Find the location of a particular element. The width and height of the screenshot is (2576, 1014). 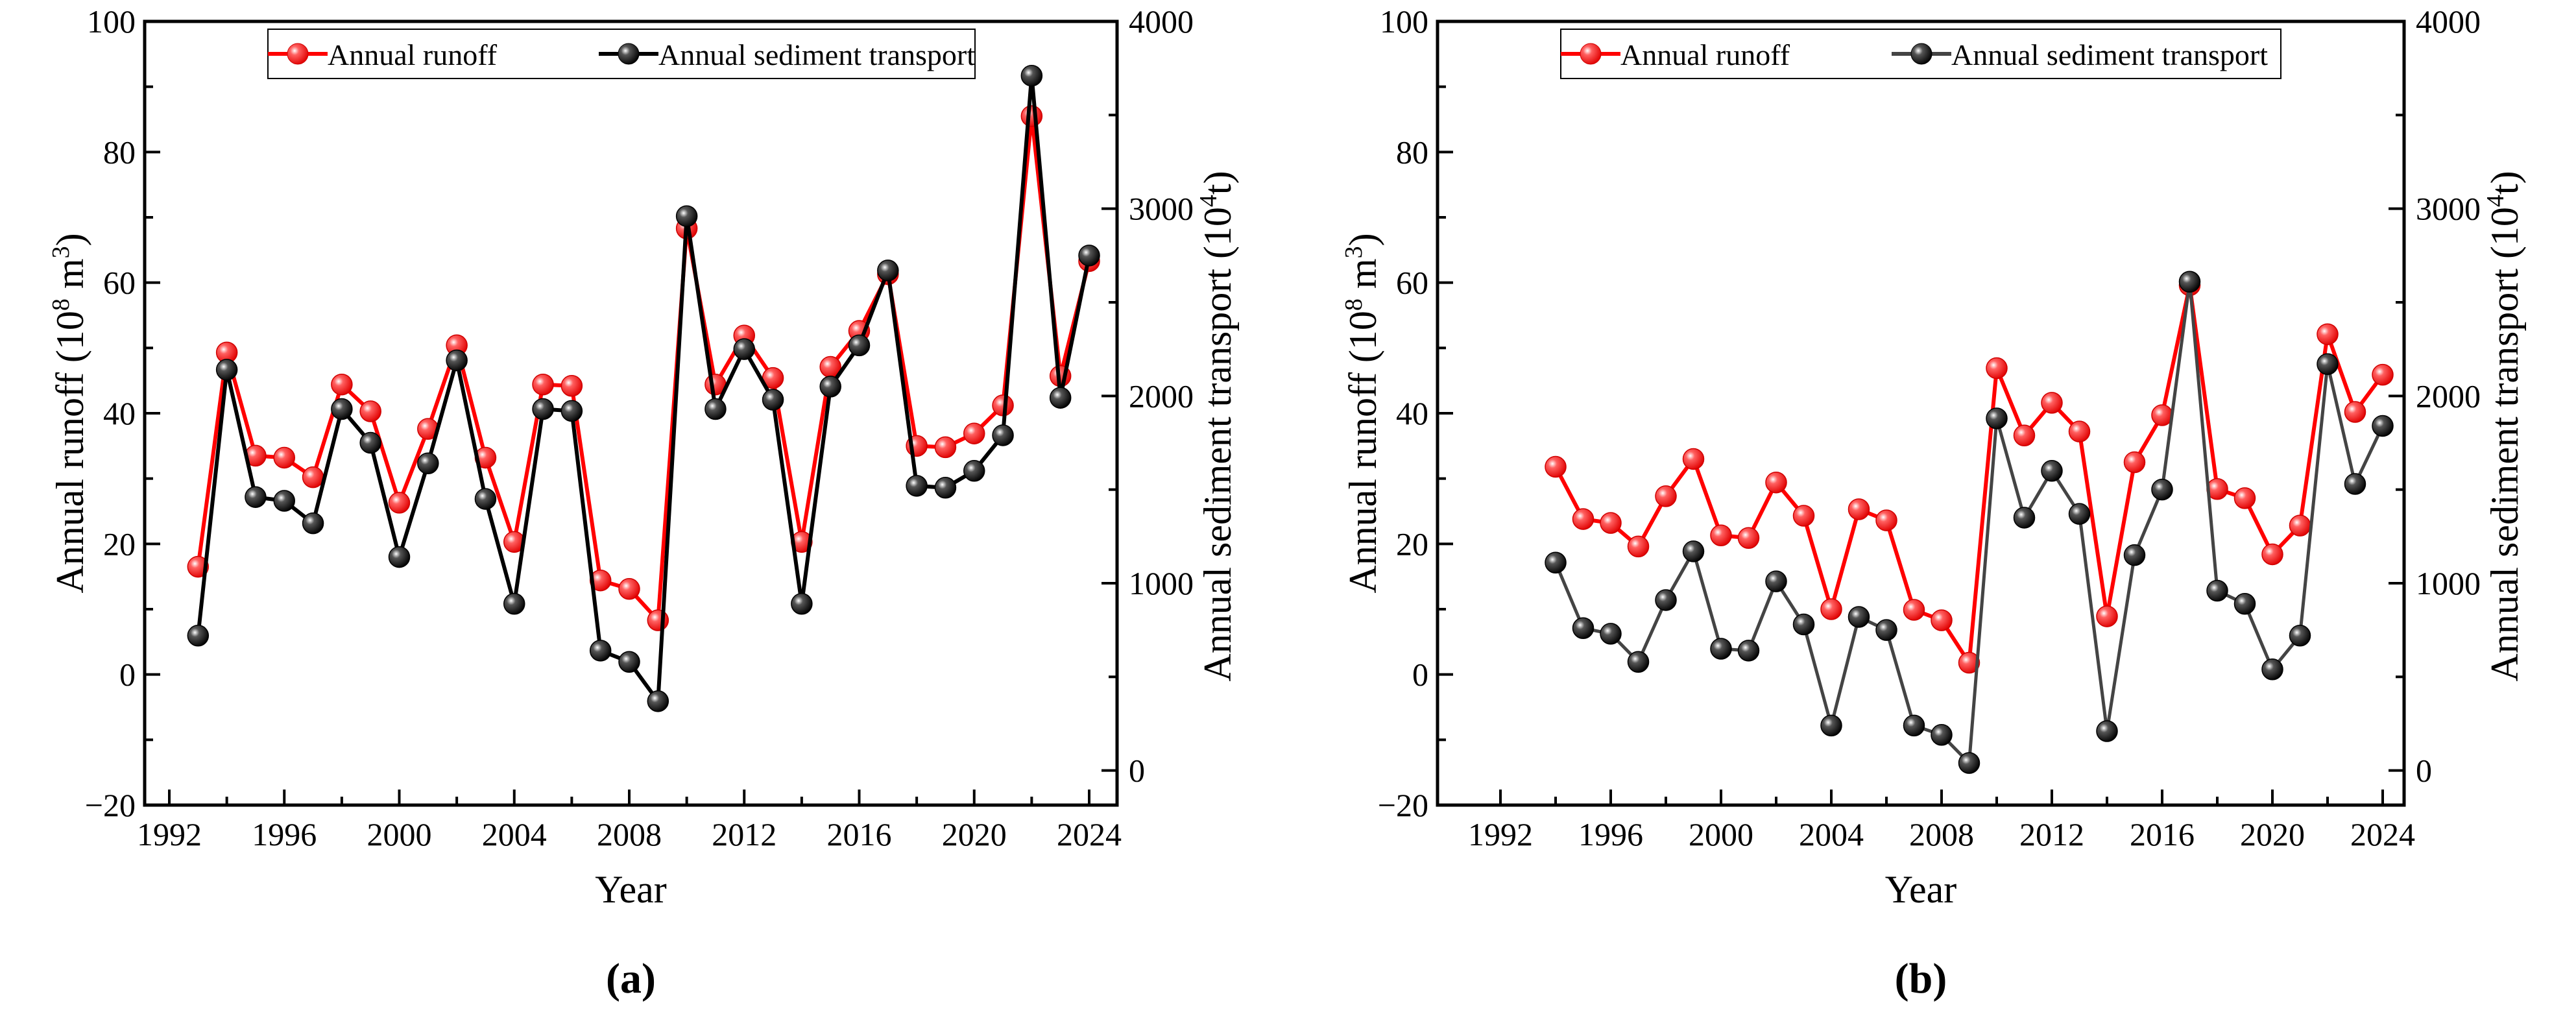

x-tick-label: 2016 is located at coordinates (2162, 834).